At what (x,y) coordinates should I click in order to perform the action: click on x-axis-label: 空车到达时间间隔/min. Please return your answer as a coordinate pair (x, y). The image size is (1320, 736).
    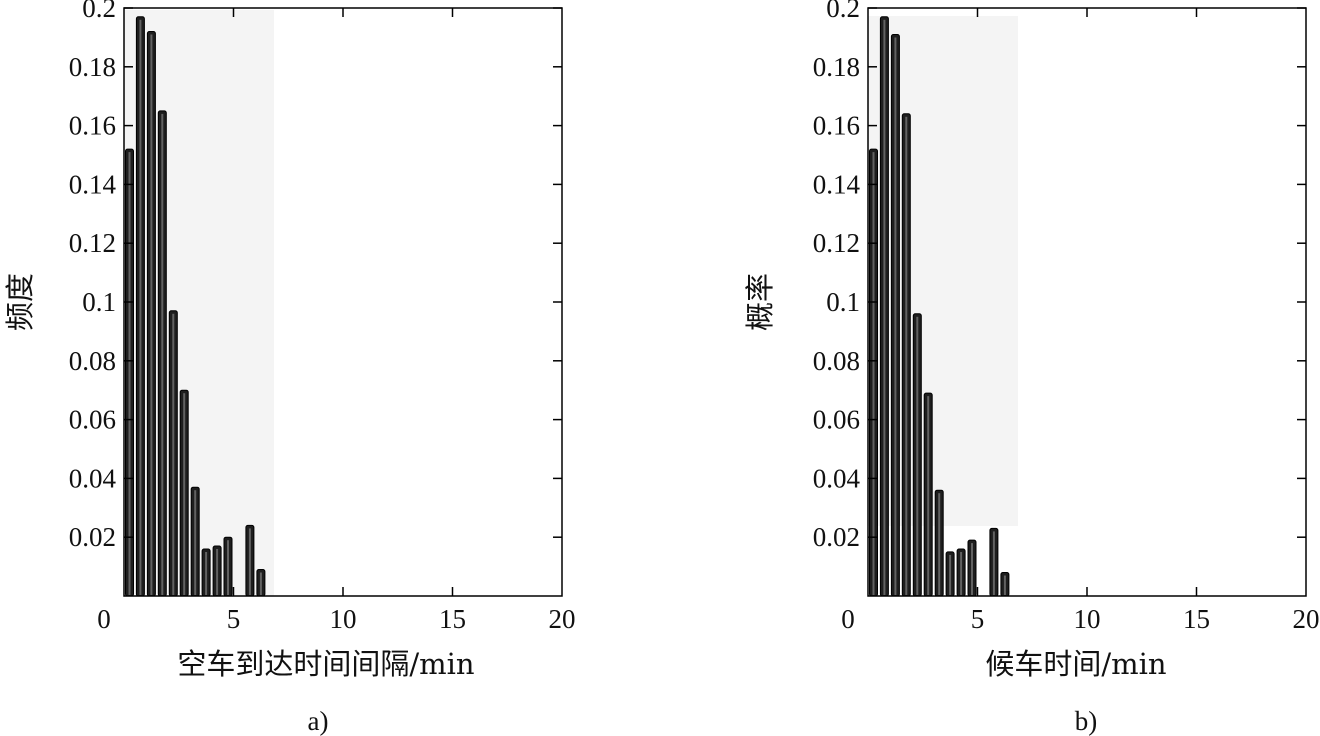
    Looking at the image, I should click on (325, 664).